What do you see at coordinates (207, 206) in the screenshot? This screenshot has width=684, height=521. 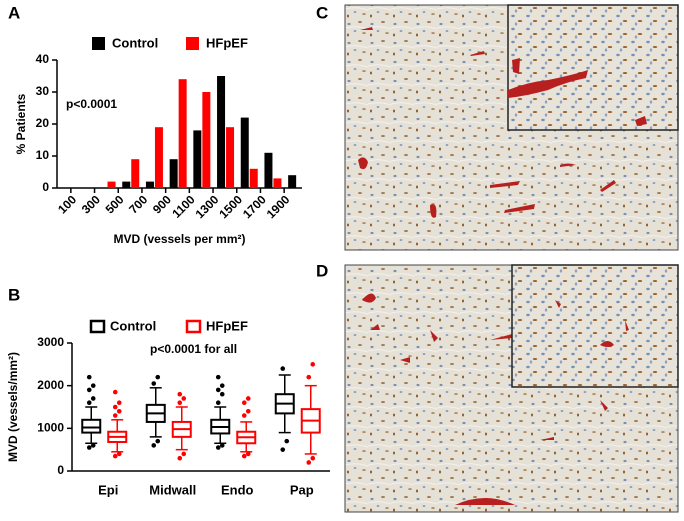 I see `x-tick-label: 1300` at bounding box center [207, 206].